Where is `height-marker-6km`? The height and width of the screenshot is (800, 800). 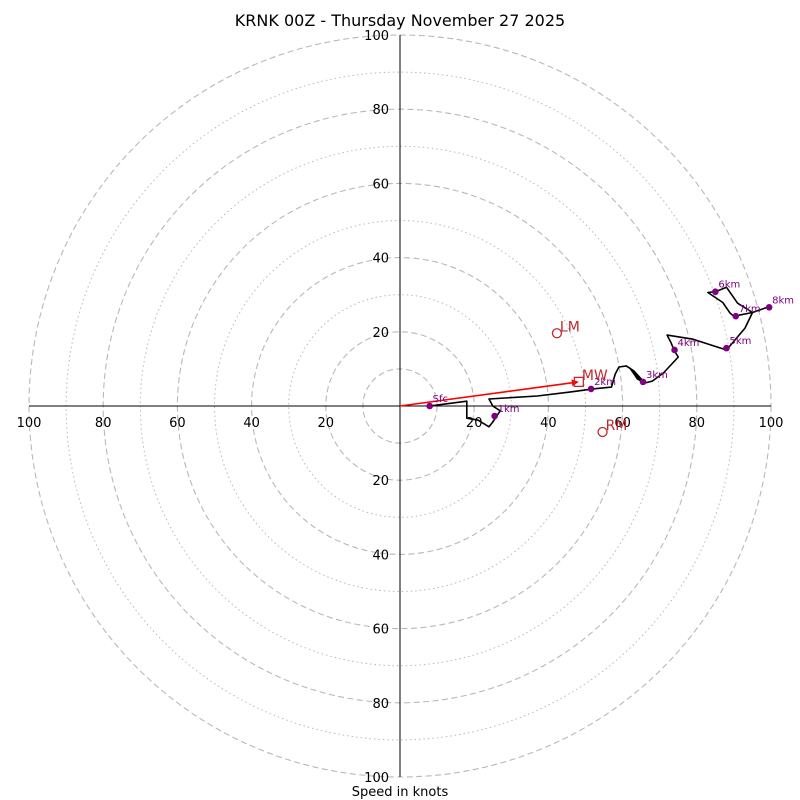 height-marker-6km is located at coordinates (715, 292).